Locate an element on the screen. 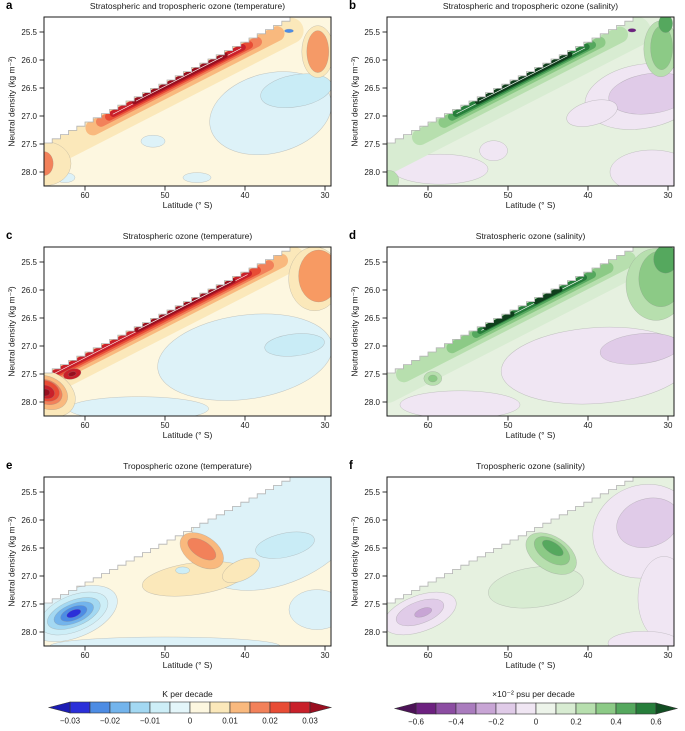 This screenshot has height=731, width=685. colorbar-temperature-title: K per decade is located at coordinates (187, 694).